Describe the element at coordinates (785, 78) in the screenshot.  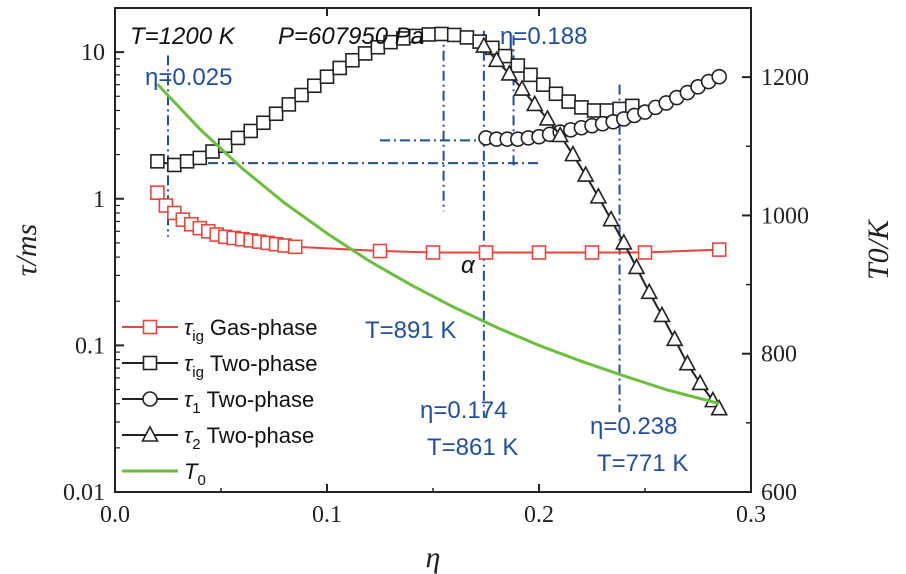
I see `y-right-tick-label: 1200` at that location.